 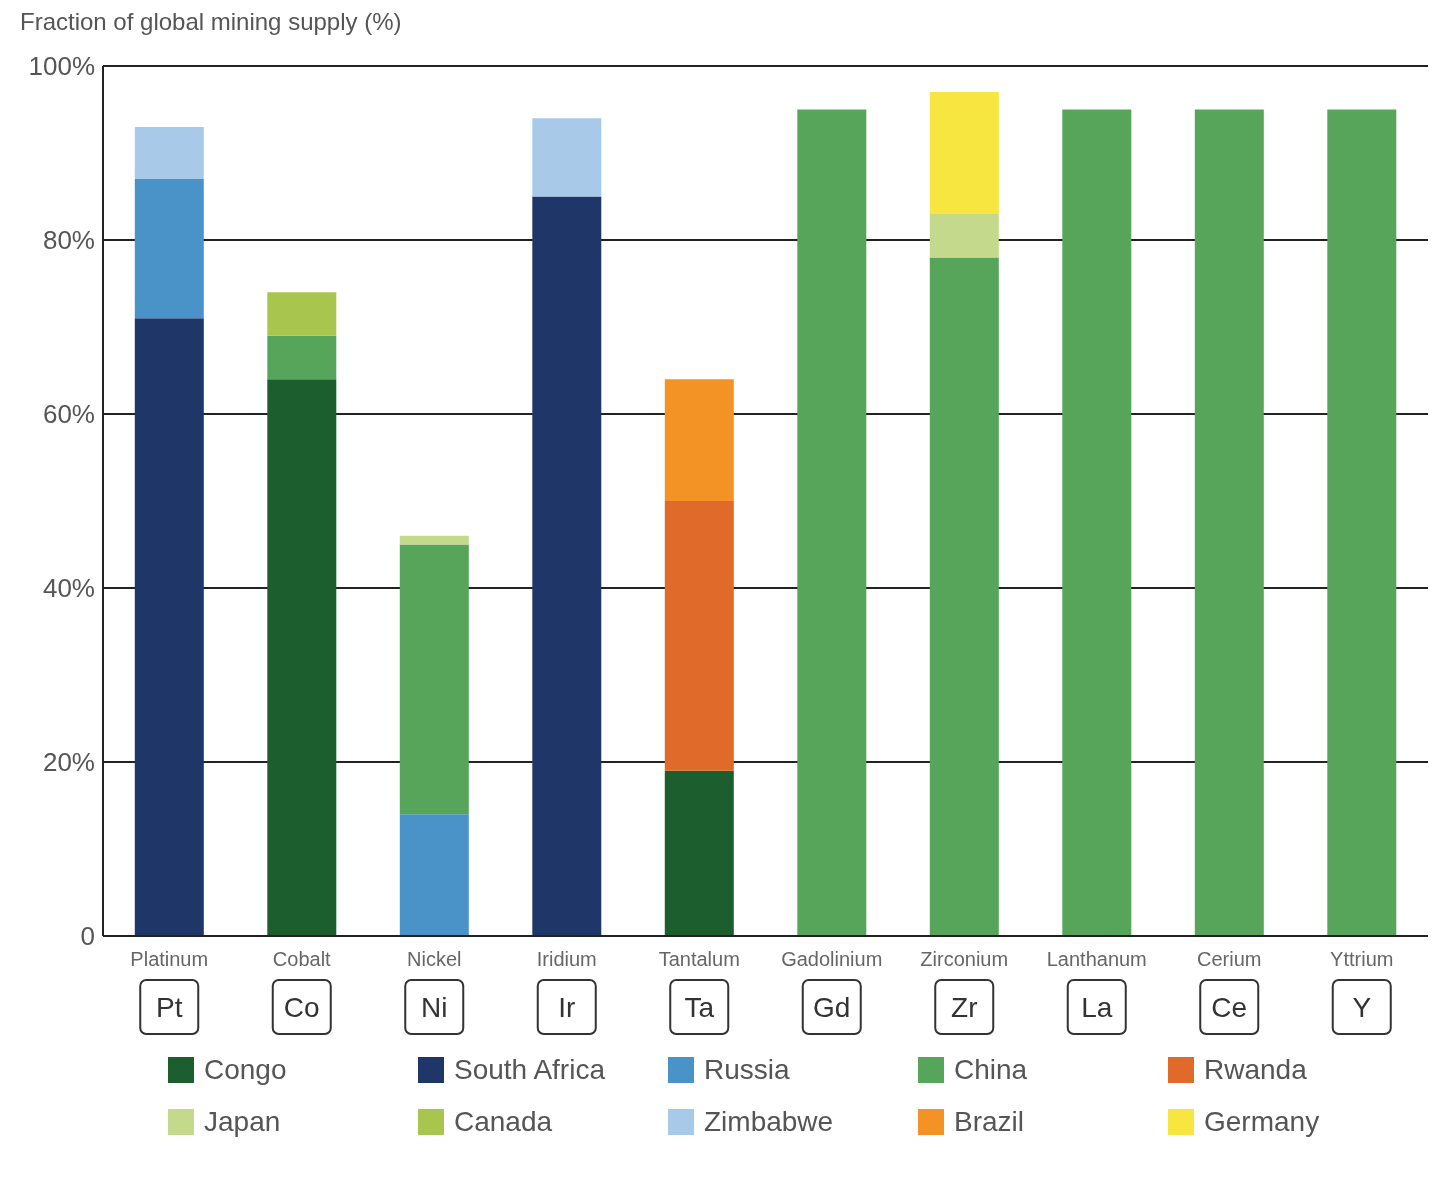 What do you see at coordinates (169, 985) in the screenshot?
I see `x-tick-label: Platinum Pt` at bounding box center [169, 985].